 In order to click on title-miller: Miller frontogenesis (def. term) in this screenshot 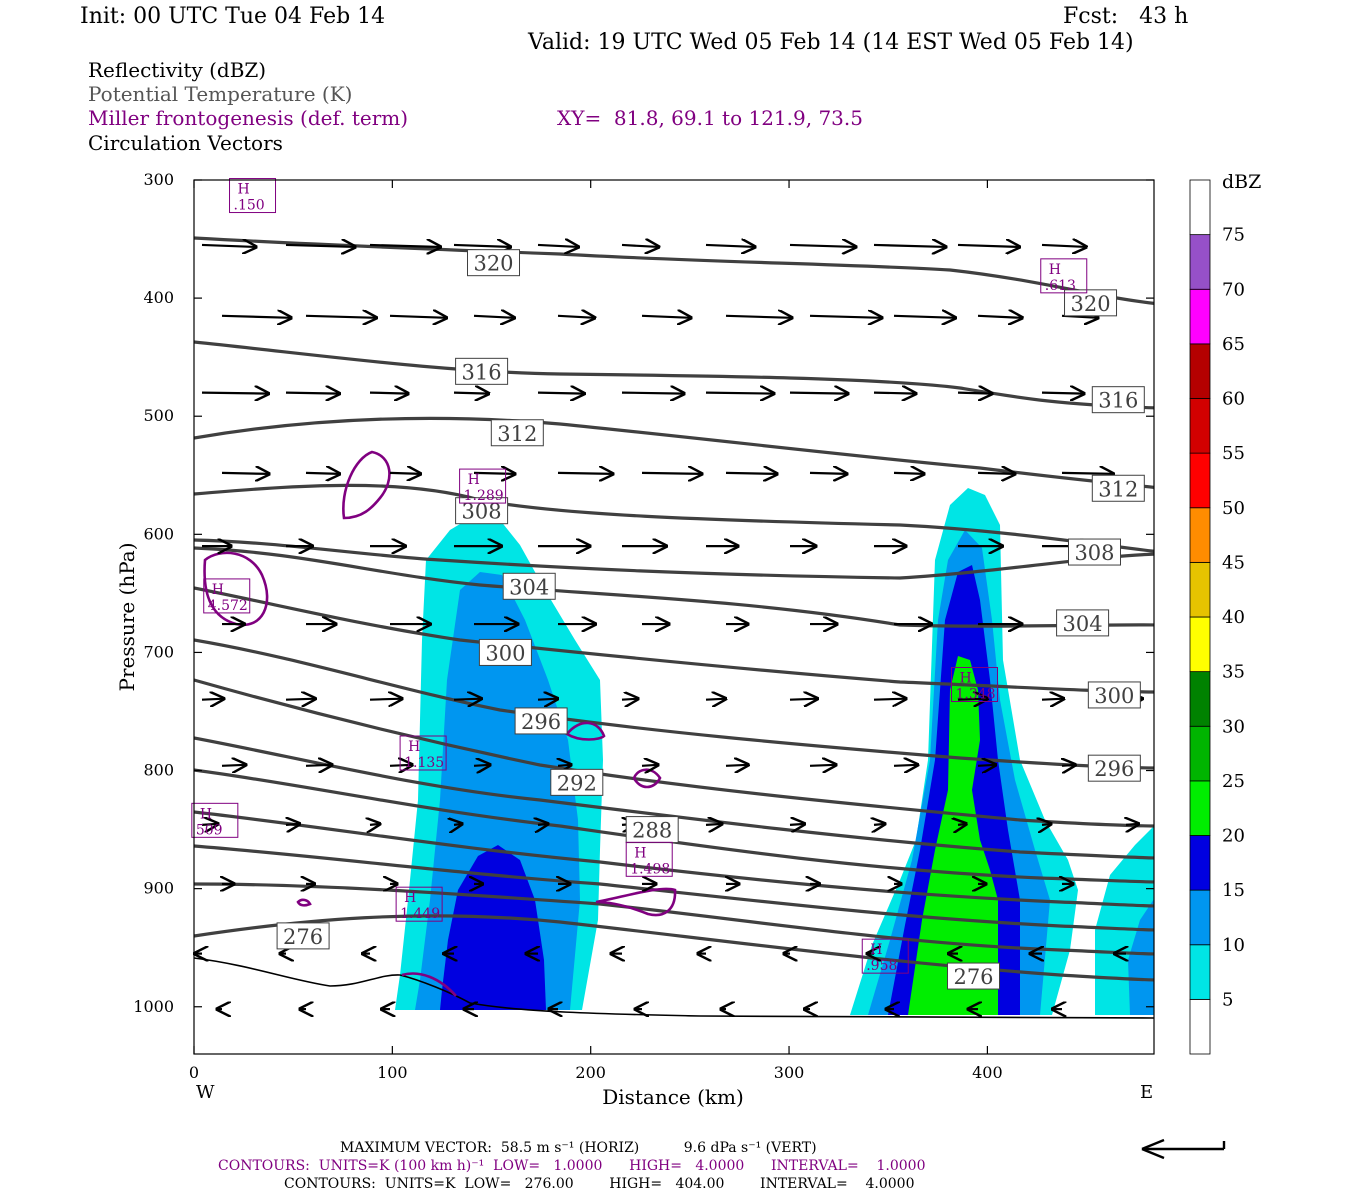, I will do `click(248, 118)`.